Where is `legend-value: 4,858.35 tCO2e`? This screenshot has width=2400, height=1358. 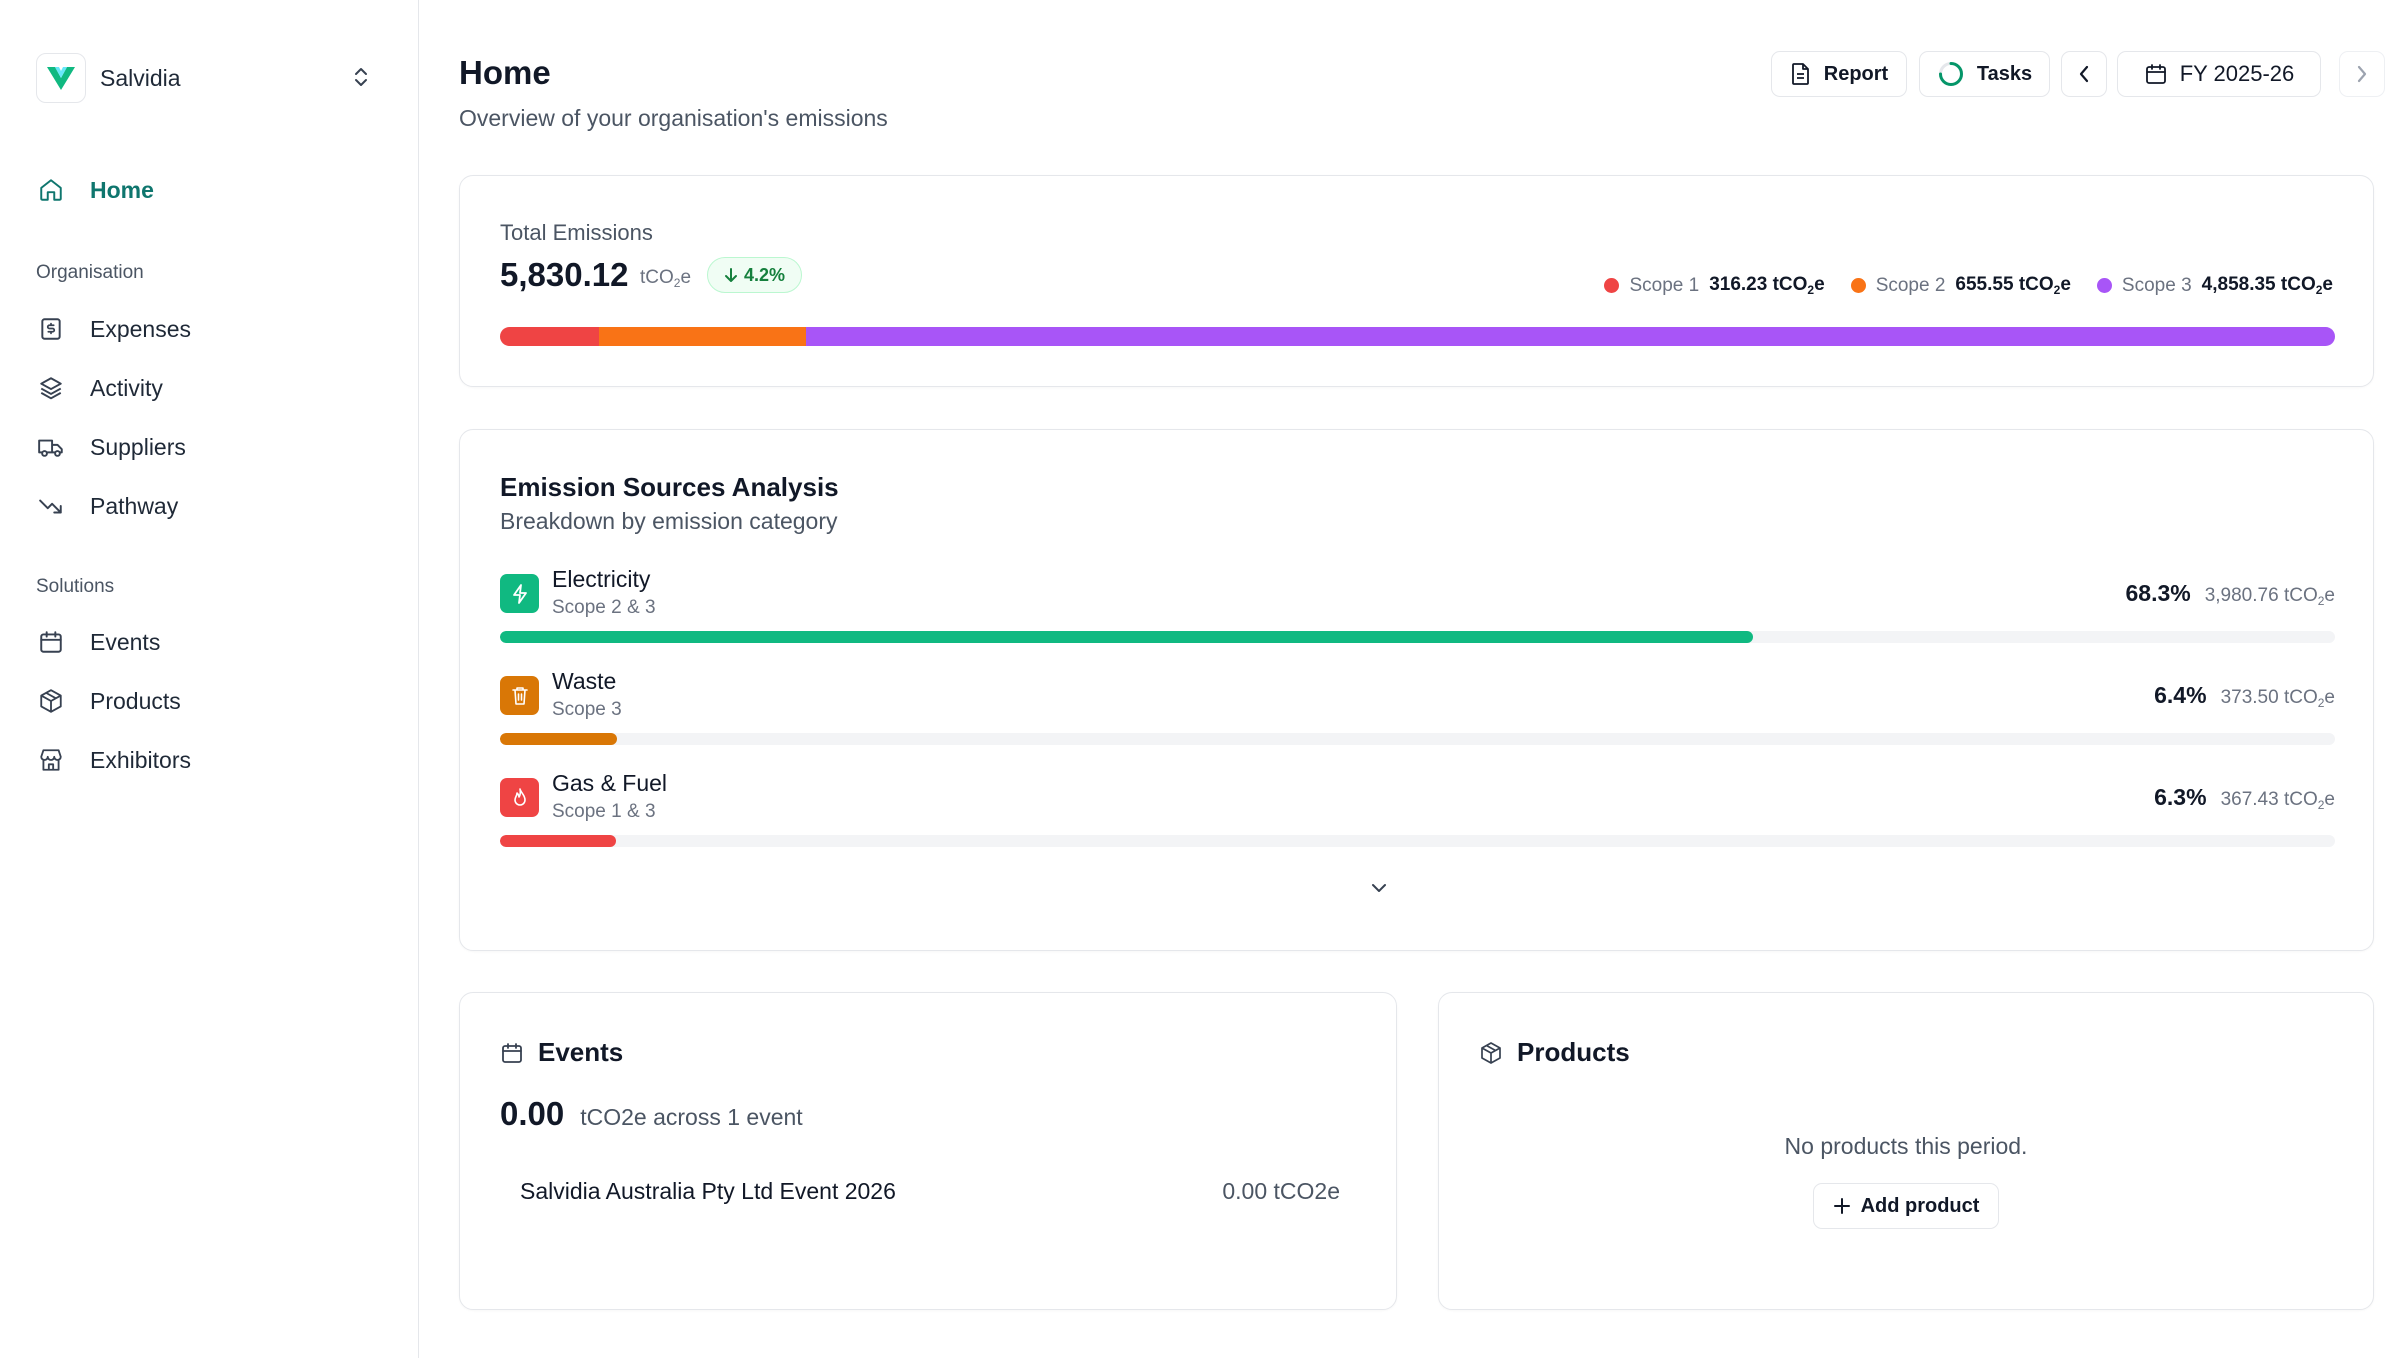
legend-value: 4,858.35 tCO2e is located at coordinates (2267, 285).